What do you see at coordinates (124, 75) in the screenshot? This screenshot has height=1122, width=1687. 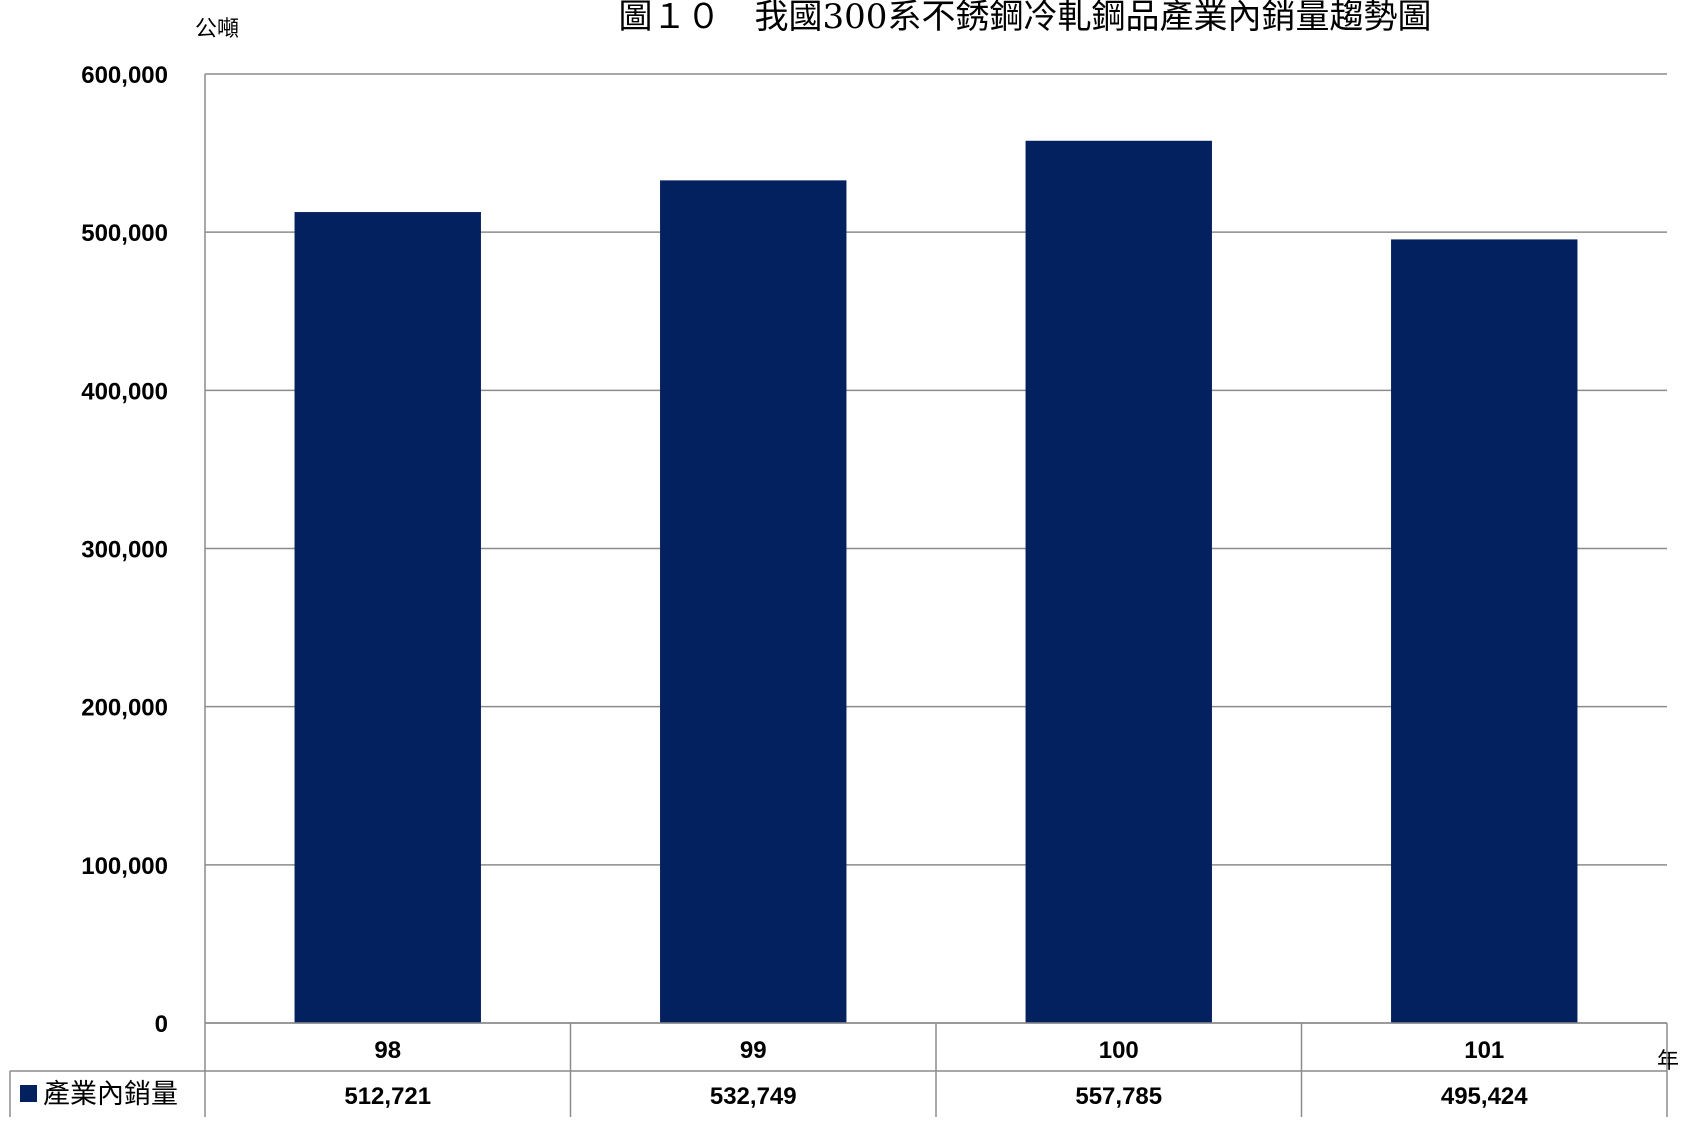 I see `y-tick-label: 600,000` at bounding box center [124, 75].